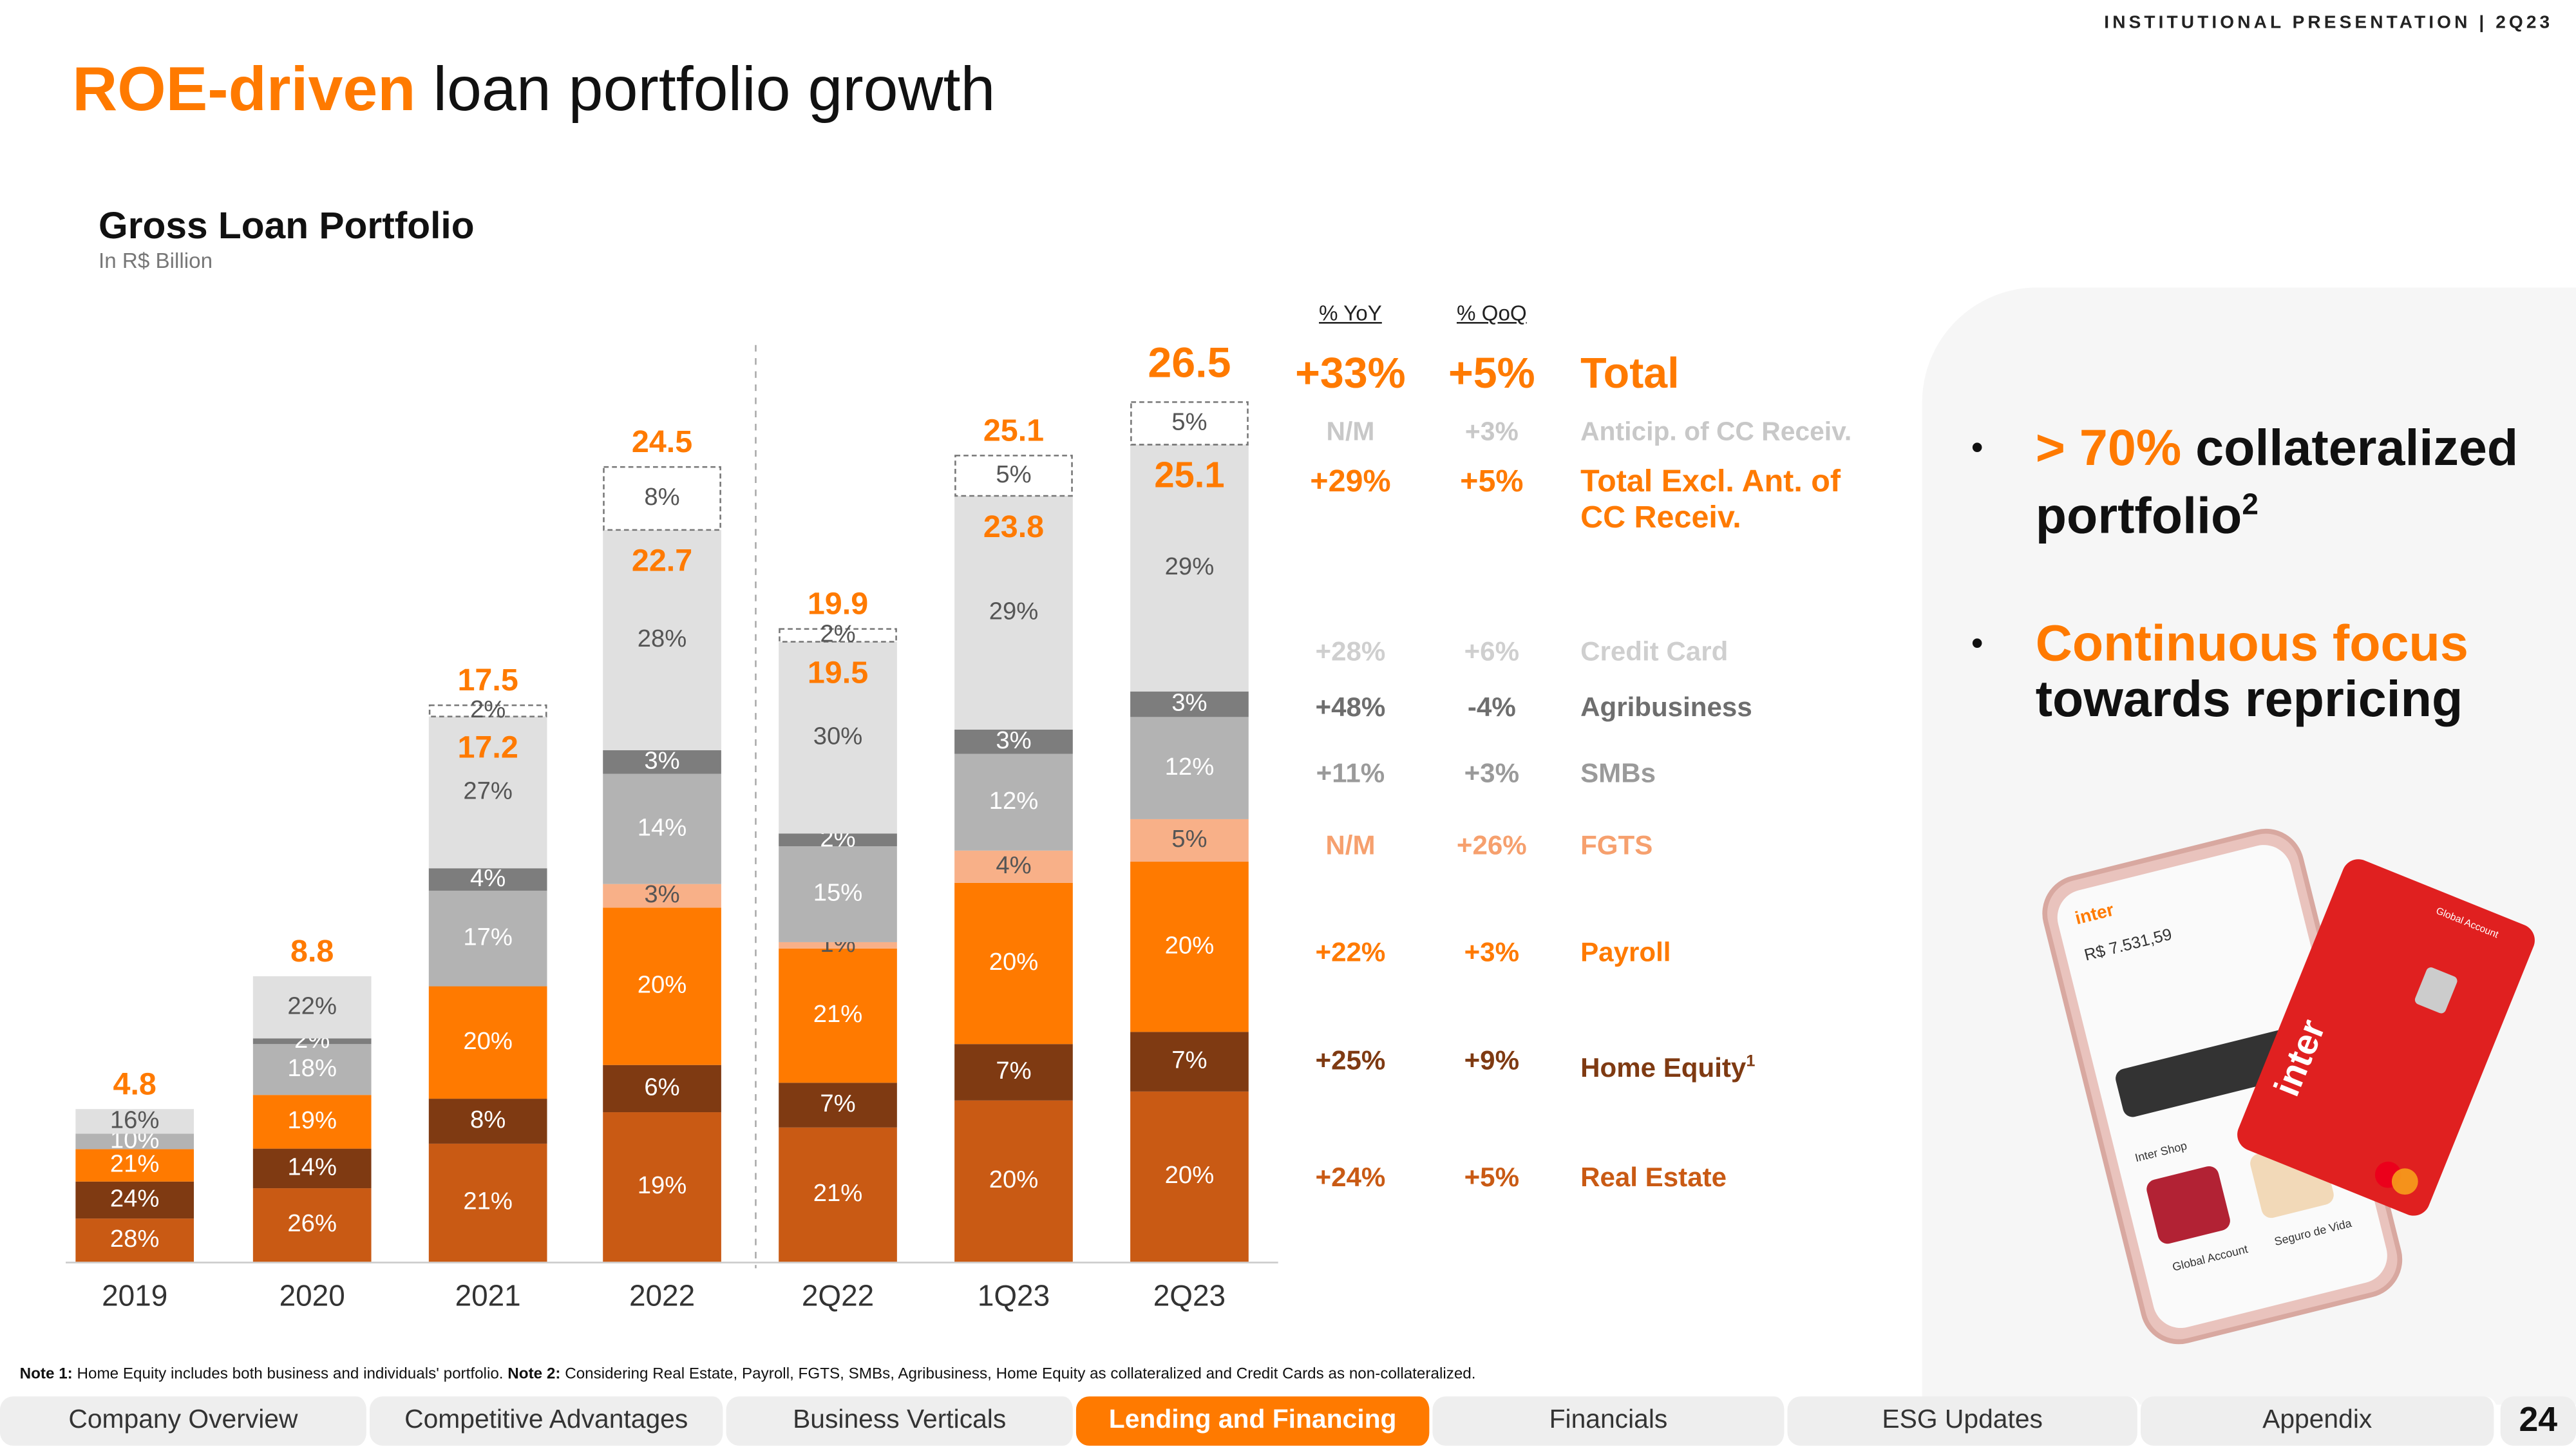 This screenshot has width=2576, height=1449. Describe the element at coordinates (312, 1006) in the screenshot. I see `segment-label: 22%` at that location.